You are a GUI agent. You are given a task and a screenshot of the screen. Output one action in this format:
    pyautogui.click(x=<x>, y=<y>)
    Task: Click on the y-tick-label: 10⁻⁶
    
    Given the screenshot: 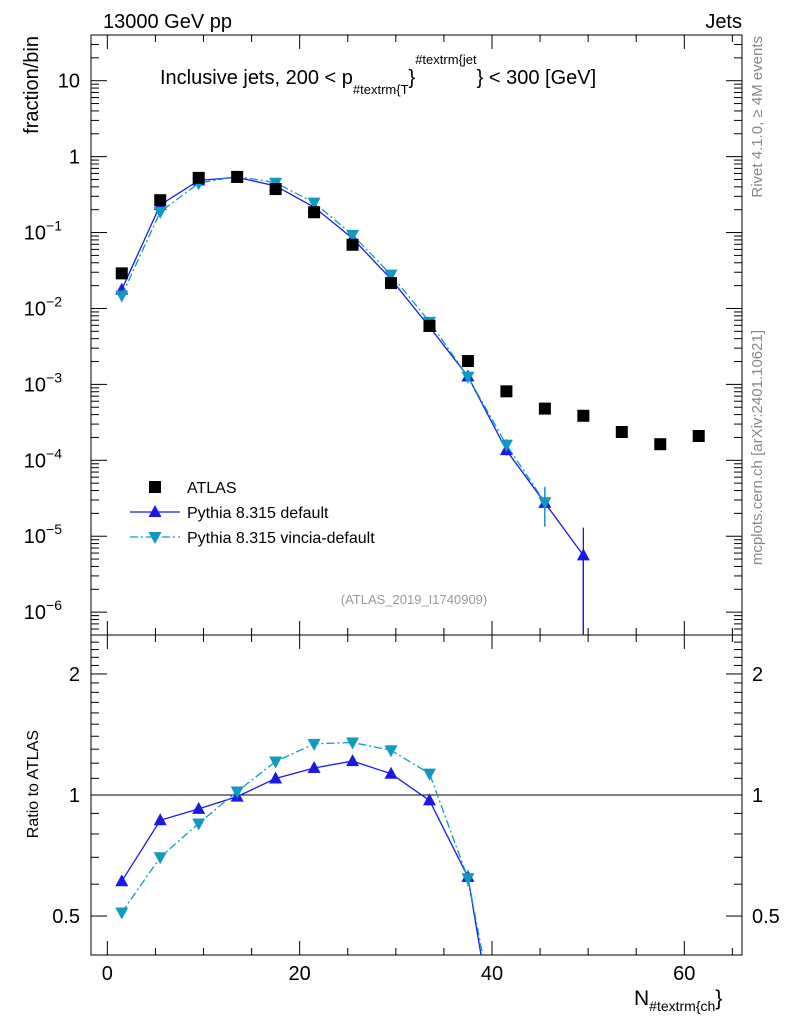 What is the action you would take?
    pyautogui.click(x=43, y=610)
    